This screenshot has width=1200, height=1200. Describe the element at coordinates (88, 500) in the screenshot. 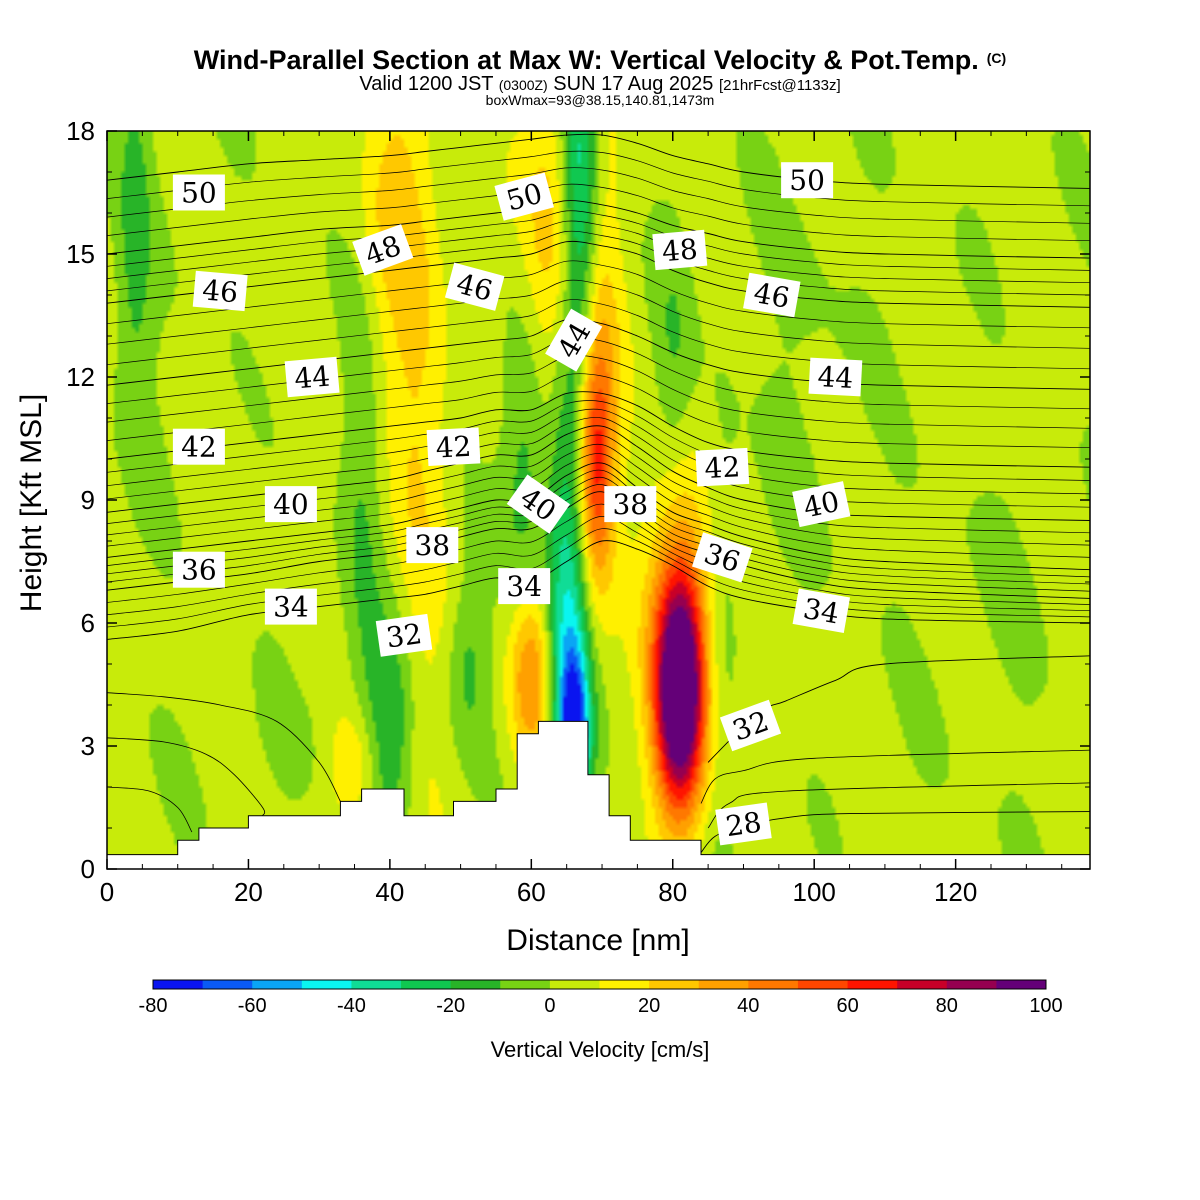

I see `y-tick-label: 9` at that location.